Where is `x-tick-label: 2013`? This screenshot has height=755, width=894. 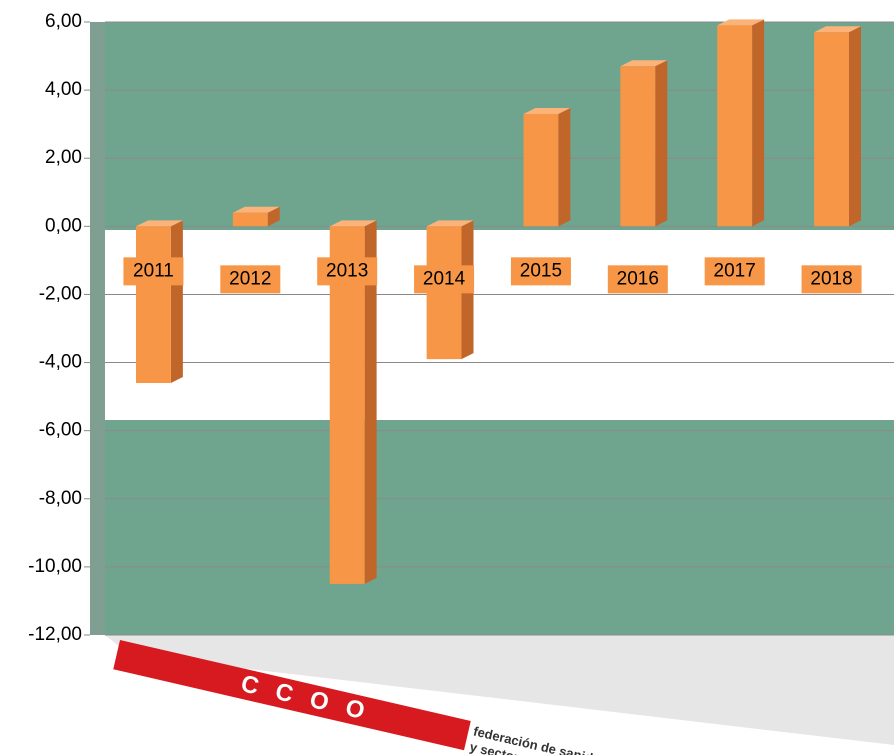 x-tick-label: 2013 is located at coordinates (347, 270).